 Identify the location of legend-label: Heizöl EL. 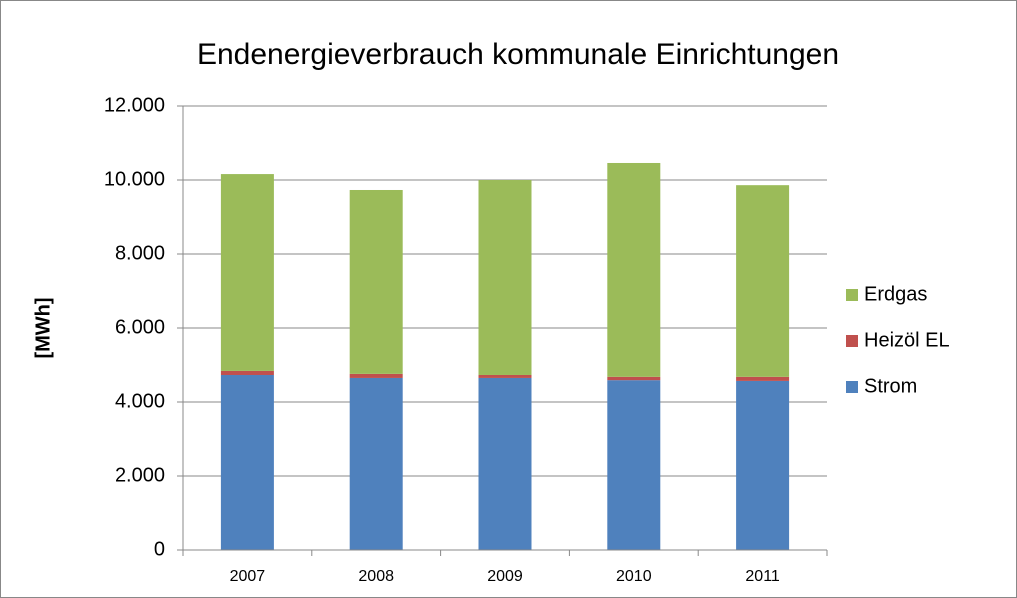
(907, 340).